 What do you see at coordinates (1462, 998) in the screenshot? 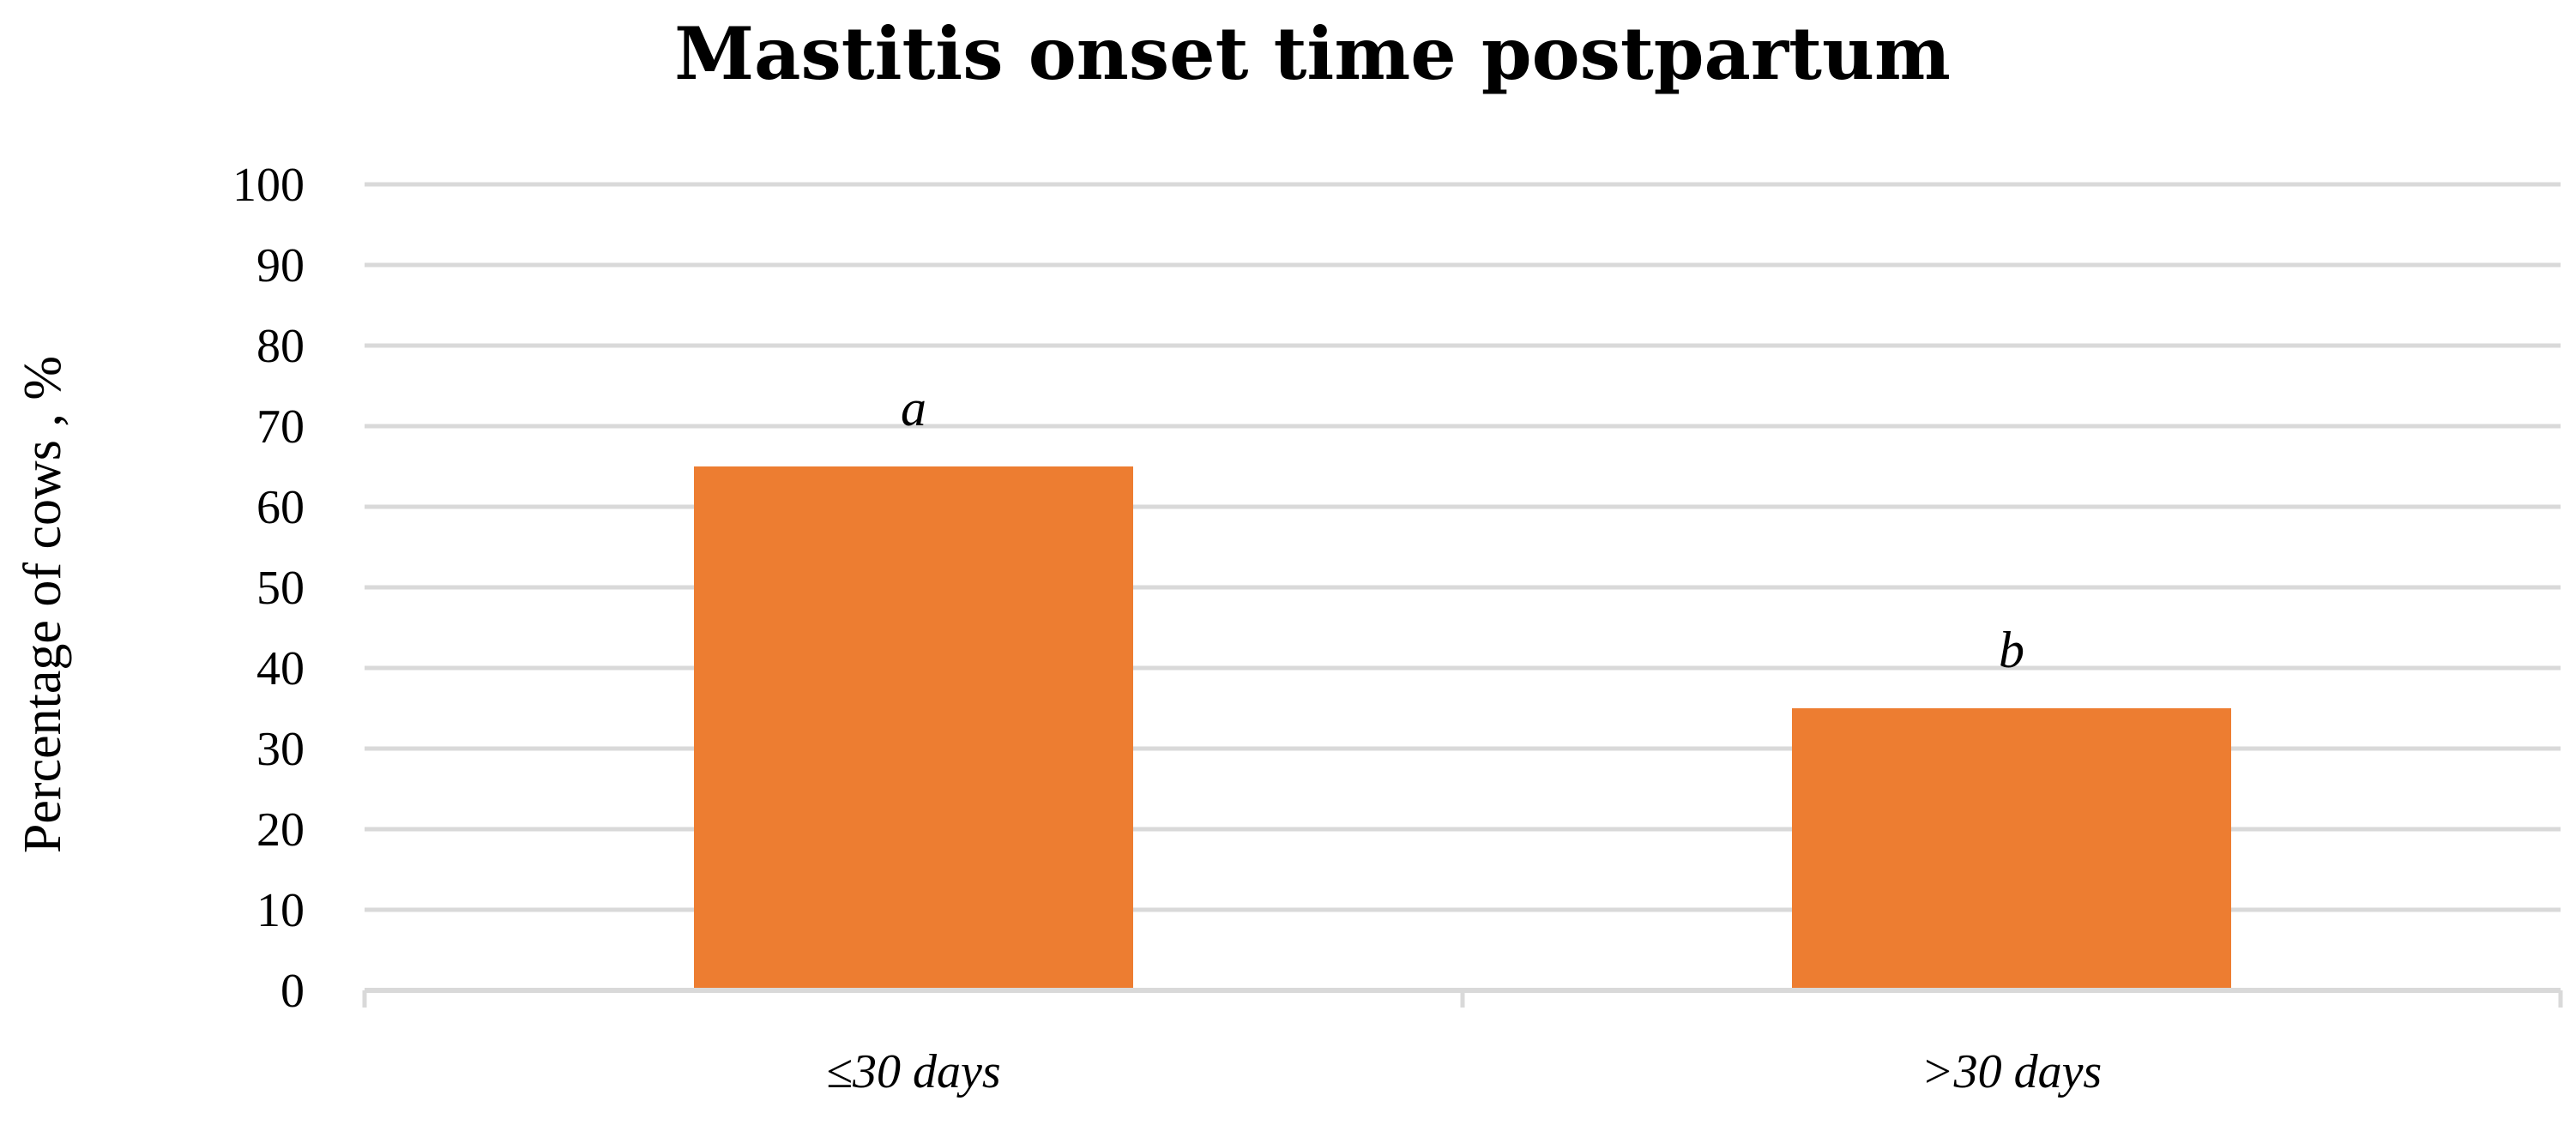
I see `x-axis` at bounding box center [1462, 998].